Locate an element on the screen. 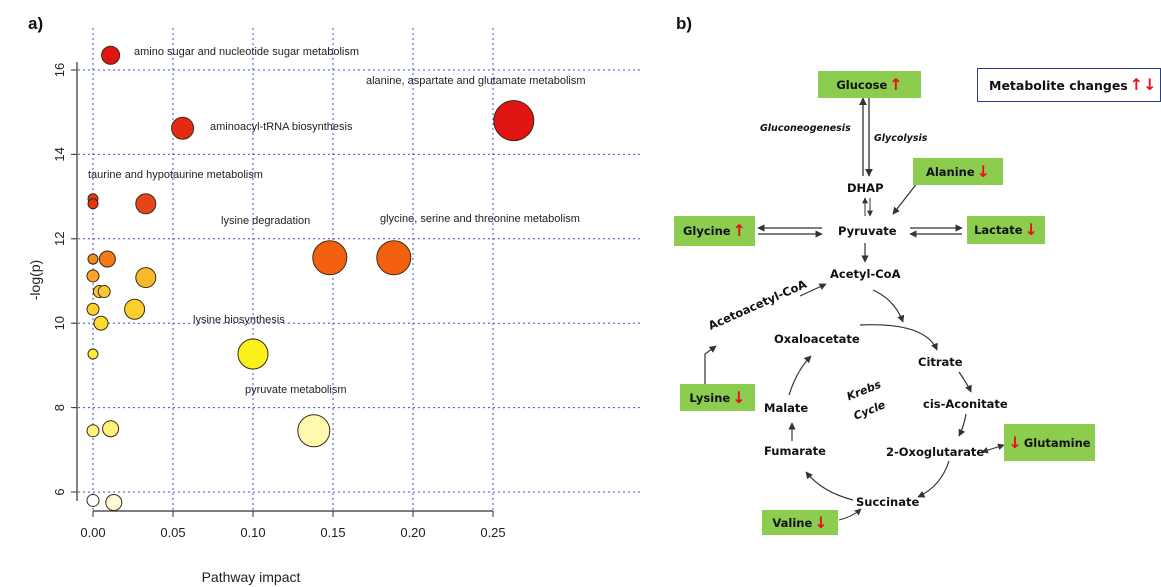 This screenshot has width=1161, height=587. x-tick-label: 0.25 is located at coordinates (492, 532).